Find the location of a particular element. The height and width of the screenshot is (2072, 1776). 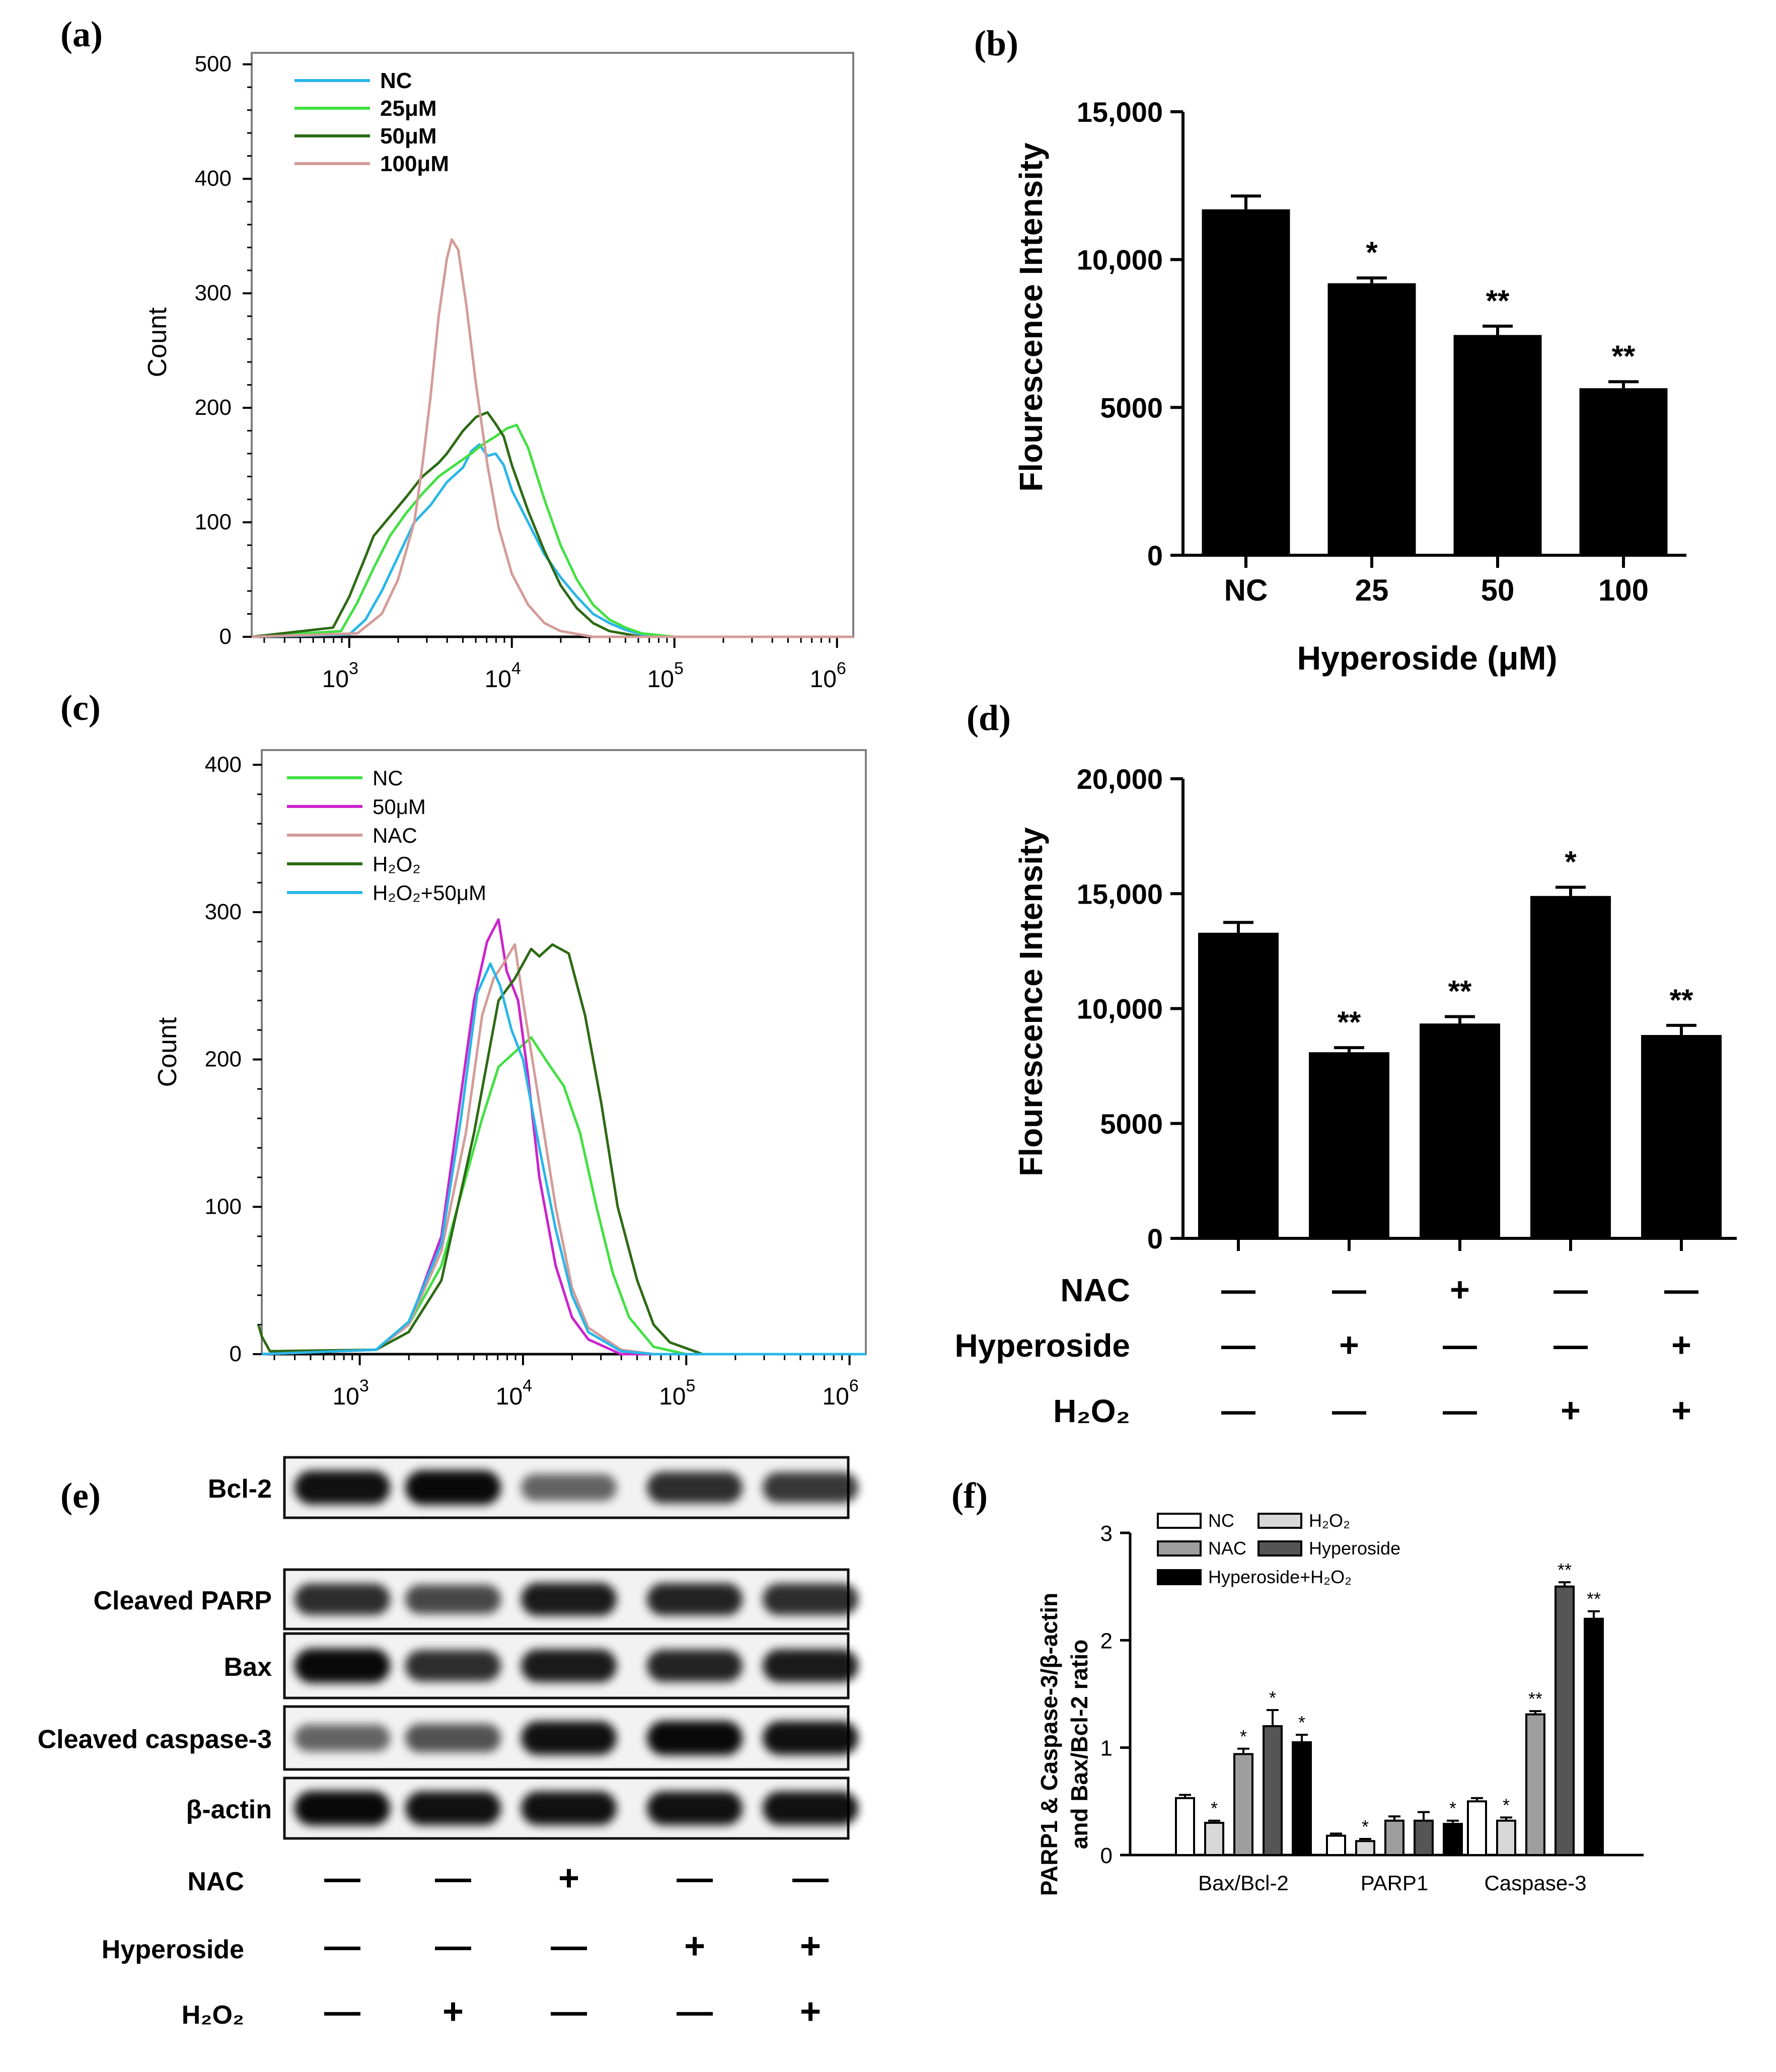

panel-f-y-axis-label-line-1: PARP1 & Caspase-3/β-actin is located at coordinates (1049, 1744).